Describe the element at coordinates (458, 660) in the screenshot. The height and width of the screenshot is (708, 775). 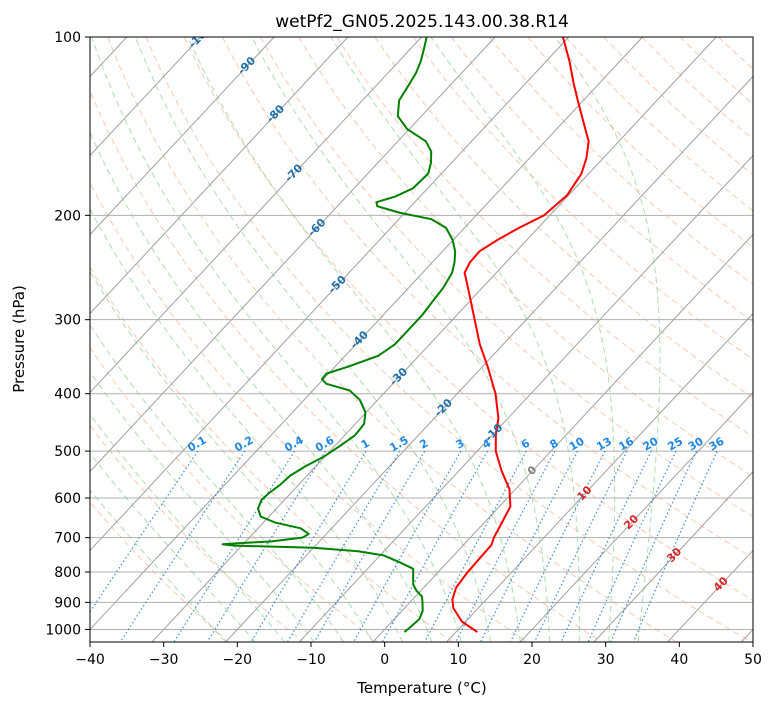
I see `x-tick-label: 10` at that location.